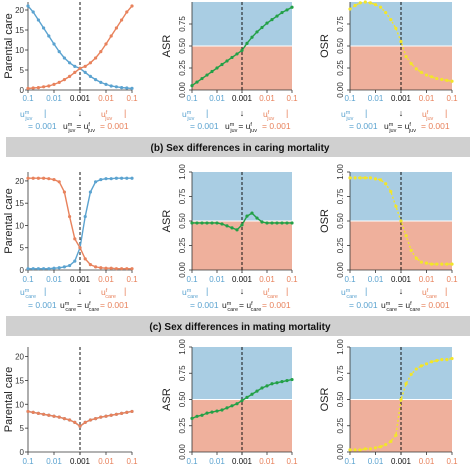 The width and height of the screenshot is (474, 474). Describe the element at coordinates (270, 293) in the screenshot. I see `ann-b-right-symbol: uf care` at that location.